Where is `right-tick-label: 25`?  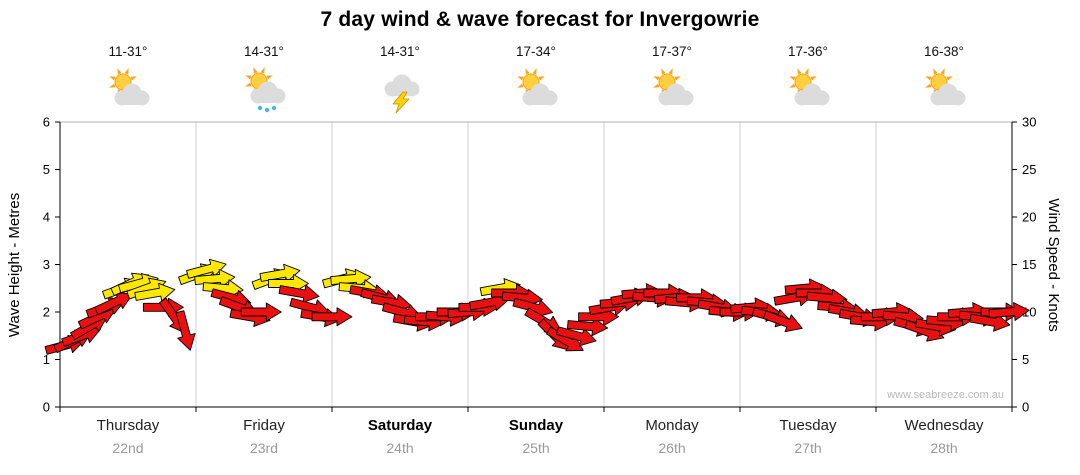 right-tick-label: 25 is located at coordinates (1029, 169).